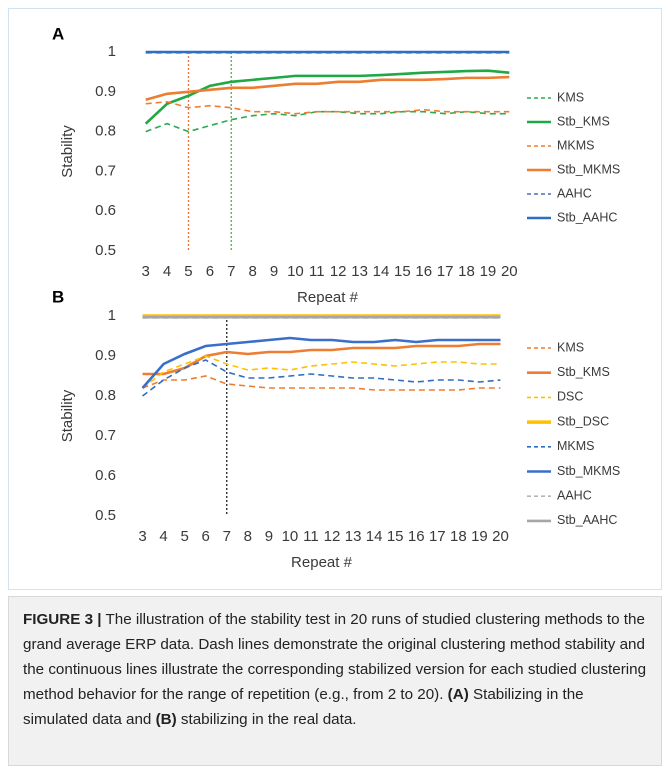  I want to click on legend-label: DSC, so click(570, 397).